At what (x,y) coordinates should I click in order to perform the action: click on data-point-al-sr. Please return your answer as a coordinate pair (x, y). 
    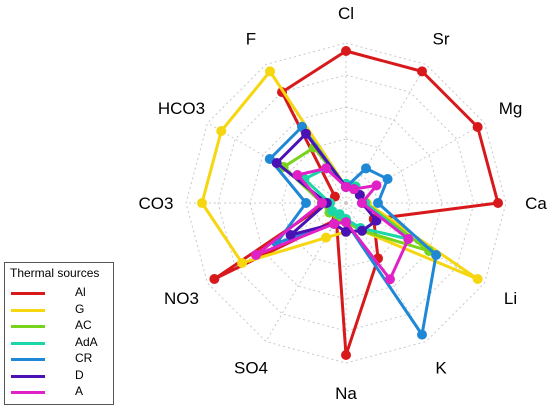
    Looking at the image, I should click on (422, 71).